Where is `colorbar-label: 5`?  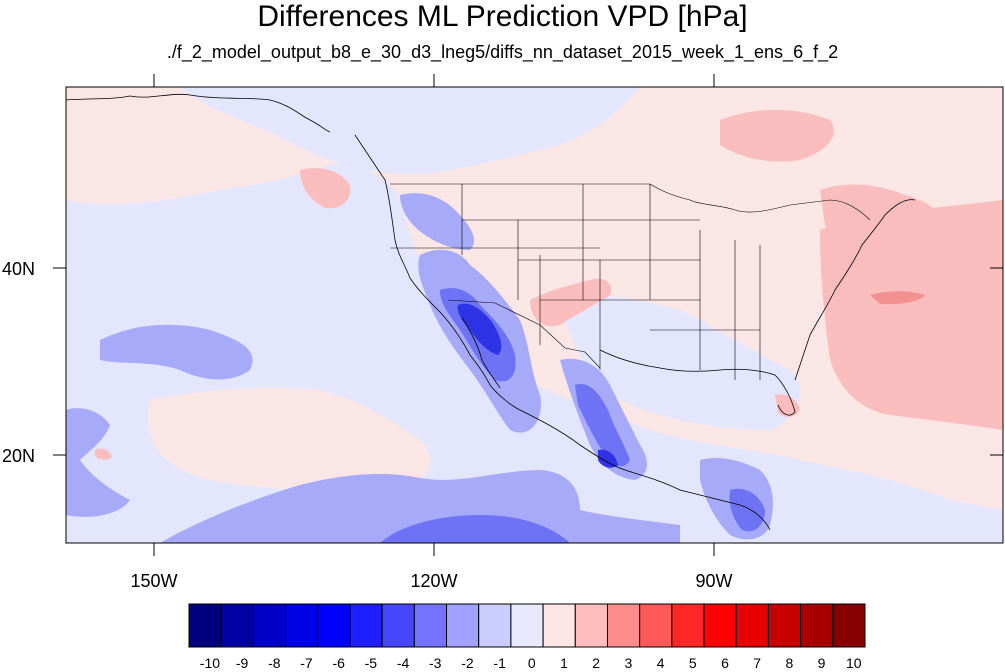
colorbar-label: 5 is located at coordinates (693, 663).